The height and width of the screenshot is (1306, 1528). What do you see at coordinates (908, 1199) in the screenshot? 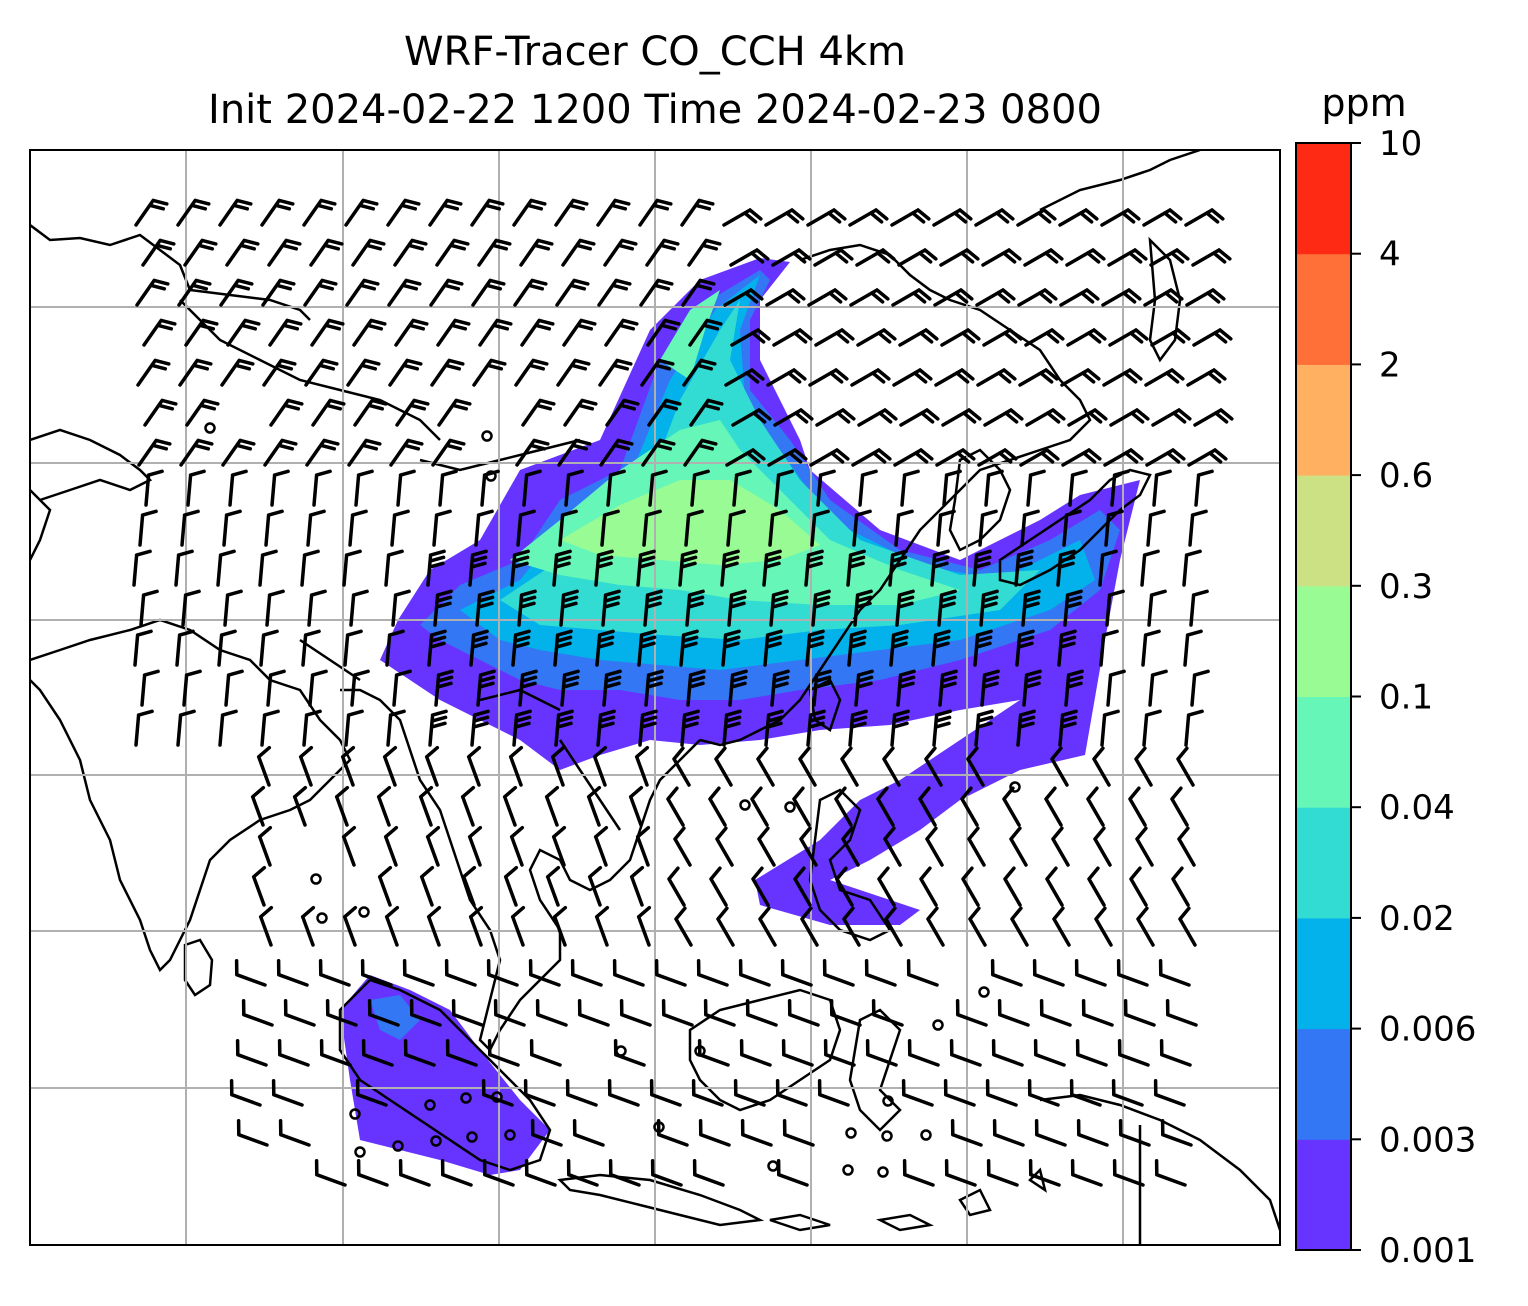
I see `coast-small-islands` at bounding box center [908, 1199].